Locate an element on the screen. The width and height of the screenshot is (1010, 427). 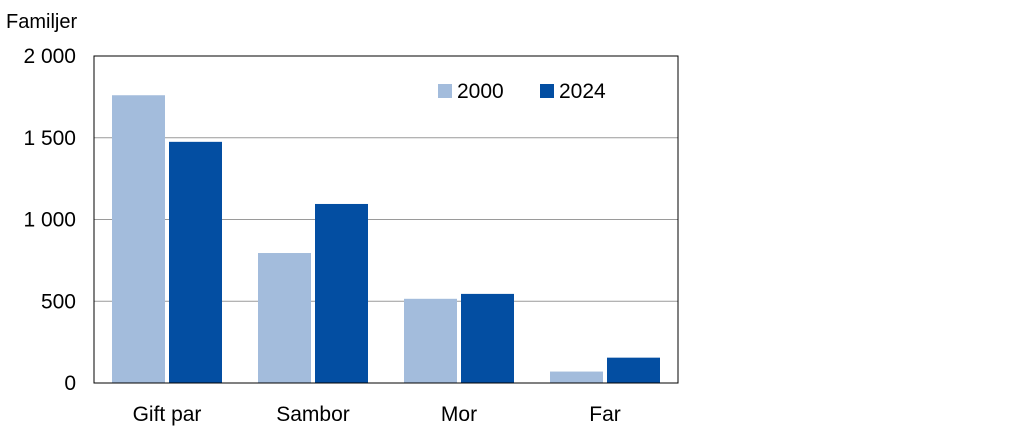
y-tick-label: 1 000 is located at coordinates (49, 220).